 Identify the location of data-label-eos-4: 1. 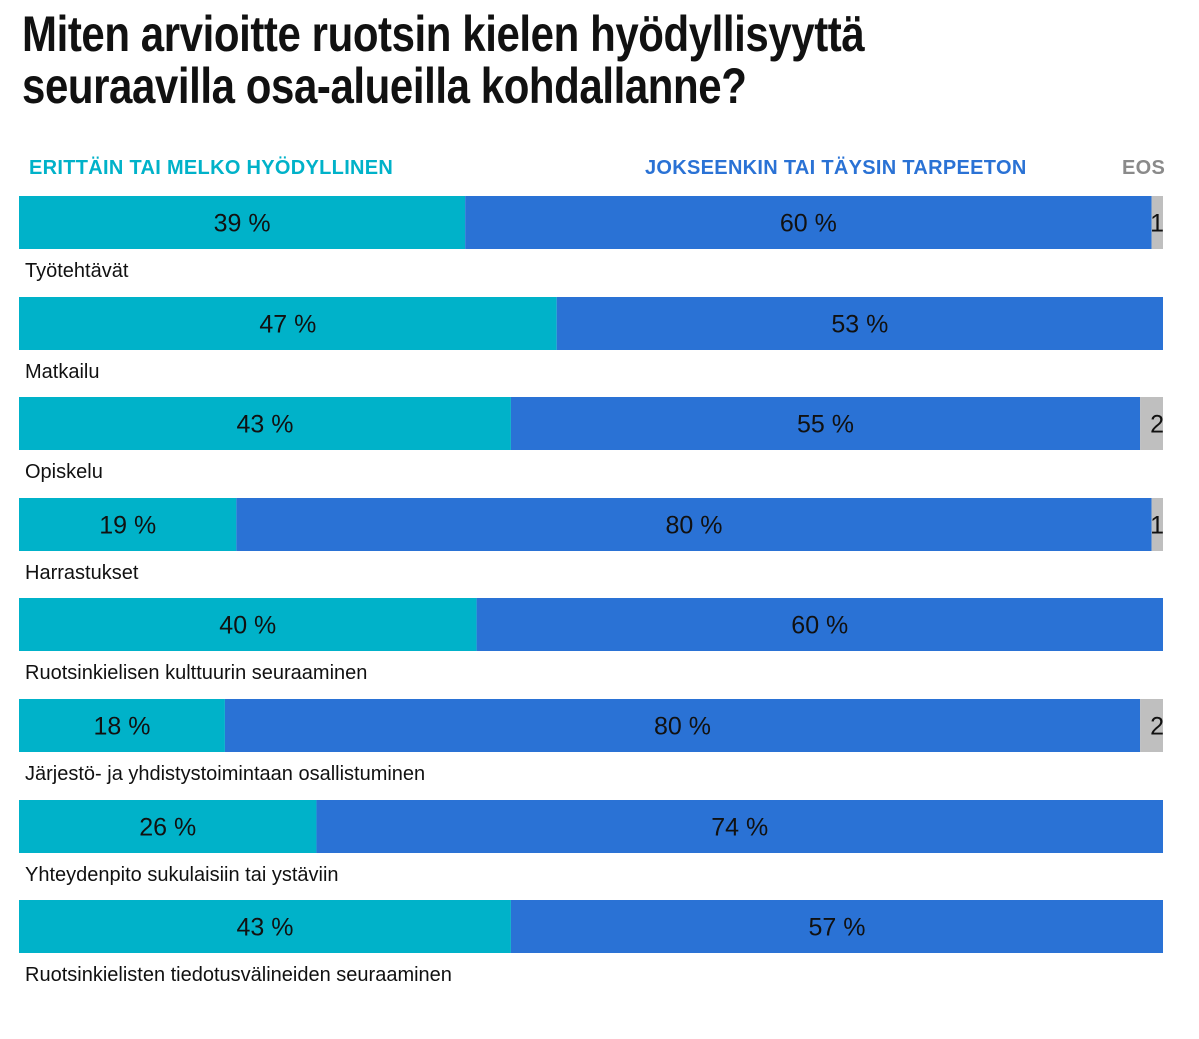
(1157, 526).